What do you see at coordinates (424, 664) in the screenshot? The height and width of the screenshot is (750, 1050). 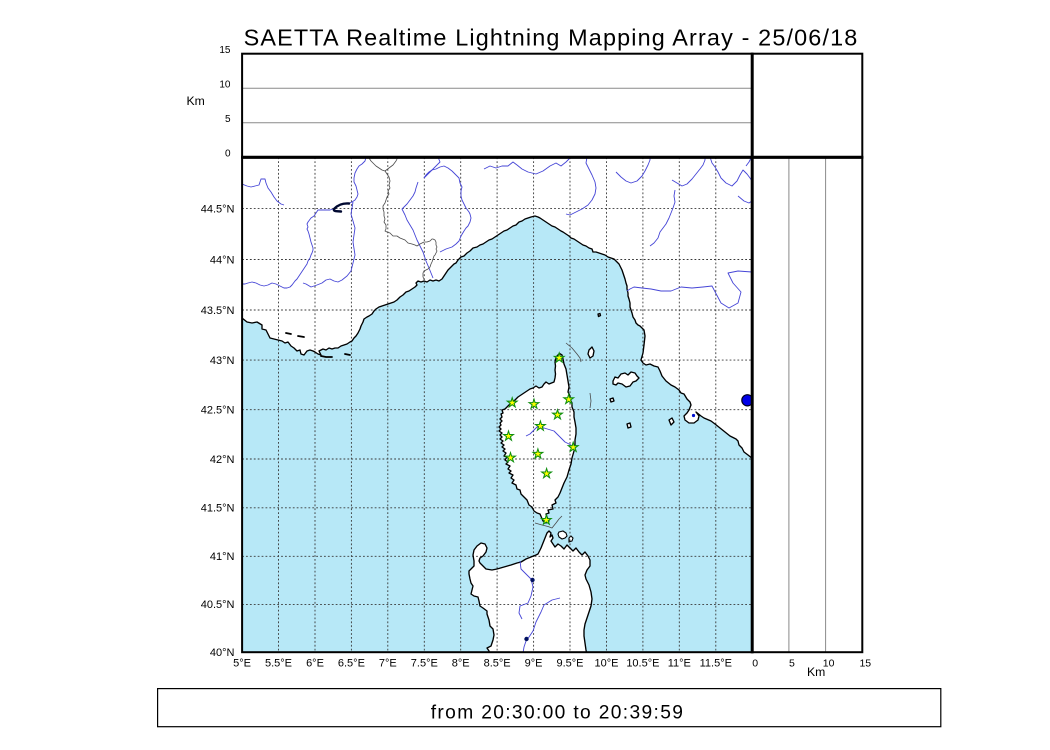 I see `svg-text: 7.5°E` at bounding box center [424, 664].